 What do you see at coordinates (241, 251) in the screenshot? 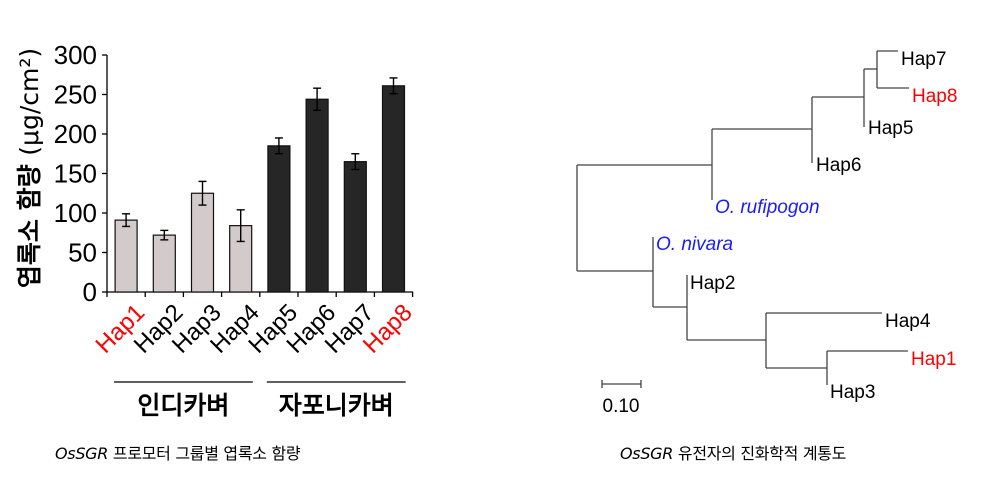
I see `bar-hap4` at bounding box center [241, 251].